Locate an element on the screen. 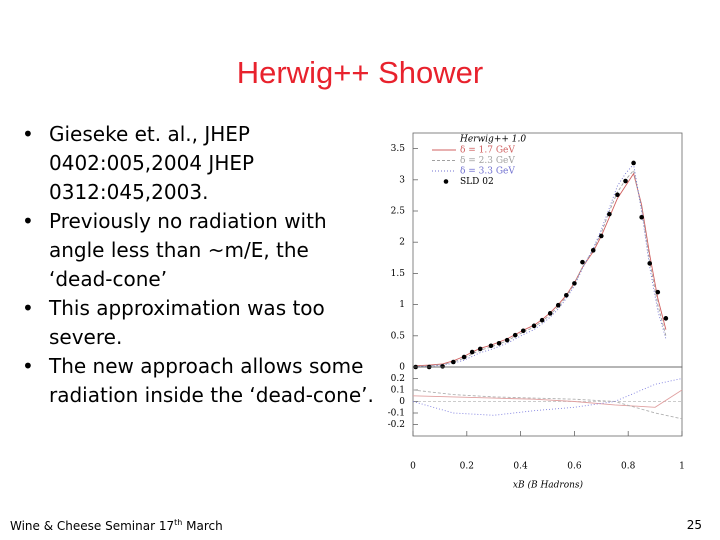  y-tick-label: 0.2 is located at coordinates (398, 379).